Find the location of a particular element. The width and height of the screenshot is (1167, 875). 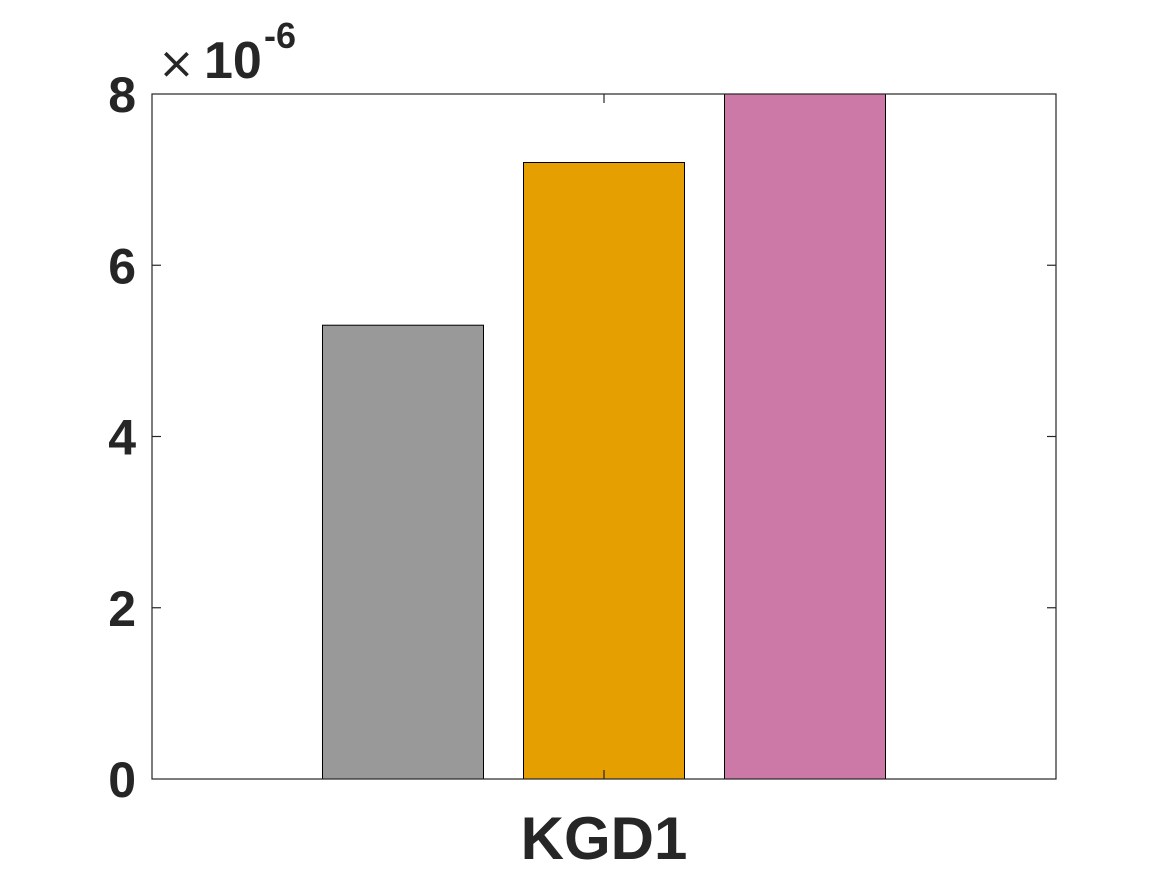

y-tick-labels: 0 2 4 6 8 is located at coordinates (122, 437).